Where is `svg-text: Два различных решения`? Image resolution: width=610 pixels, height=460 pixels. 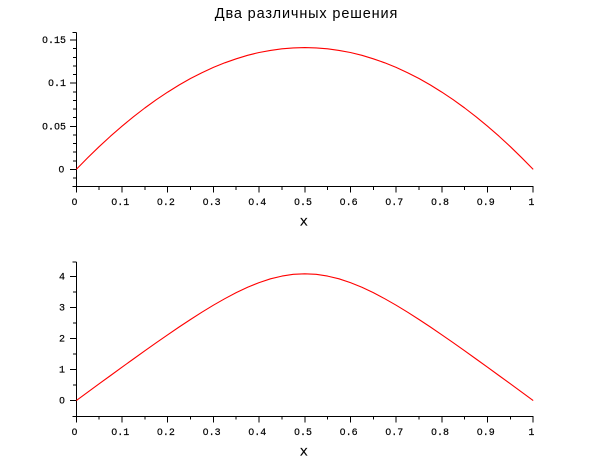
svg-text: Два различных решения is located at coordinates (306, 14).